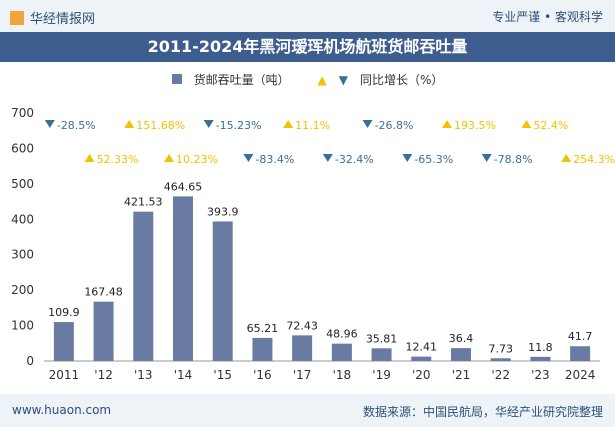  I want to click on growth-label: -65.3%, so click(433, 159).